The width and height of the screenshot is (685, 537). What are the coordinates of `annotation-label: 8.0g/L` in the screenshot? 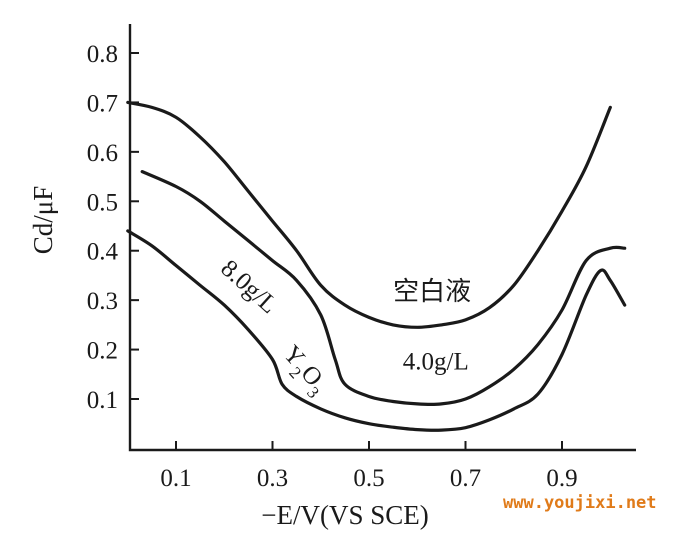 It's located at (248, 287).